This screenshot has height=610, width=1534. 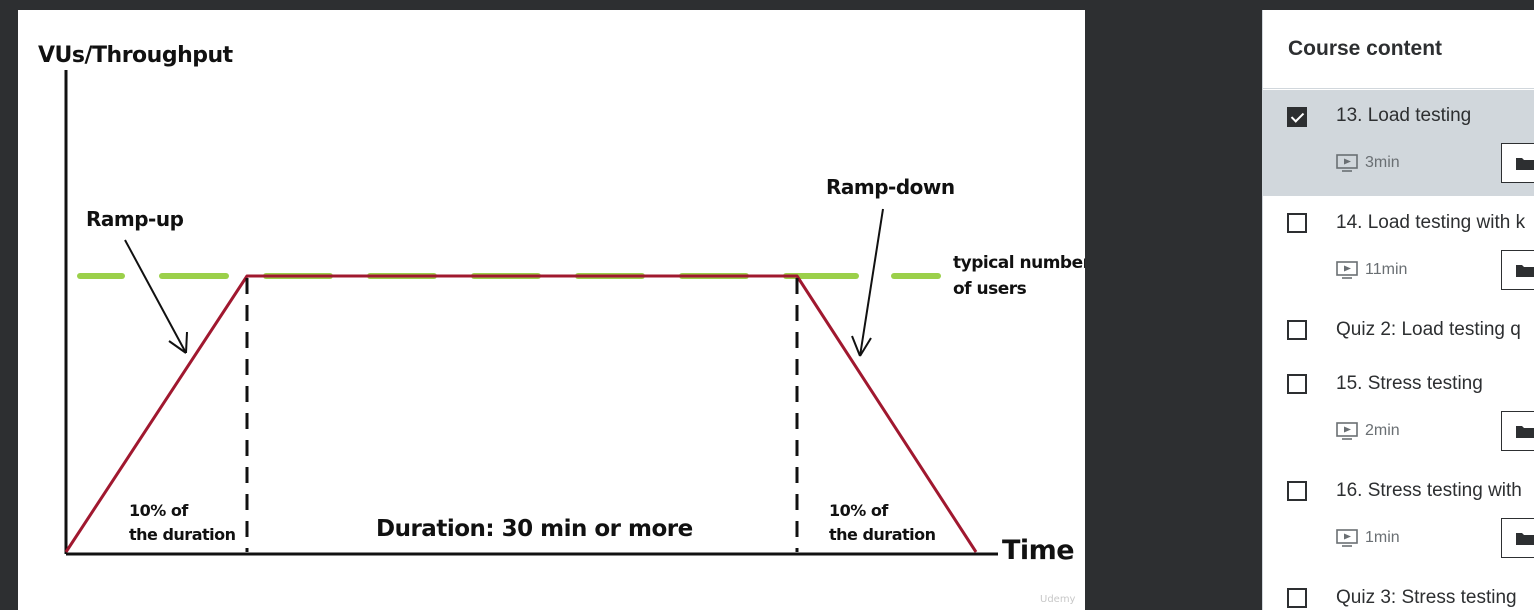 What do you see at coordinates (1429, 490) in the screenshot?
I see `lecture-title: 16. Stress testing with` at bounding box center [1429, 490].